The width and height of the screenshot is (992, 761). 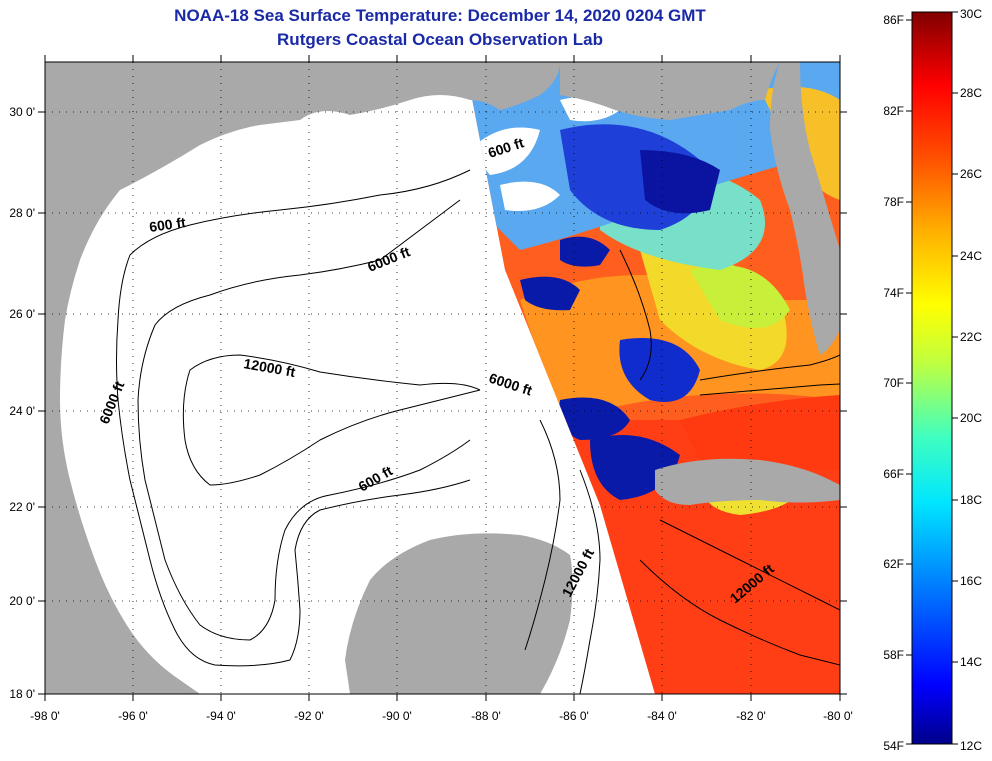 What do you see at coordinates (397, 716) in the screenshot?
I see `lon-label: -90 0'` at bounding box center [397, 716].